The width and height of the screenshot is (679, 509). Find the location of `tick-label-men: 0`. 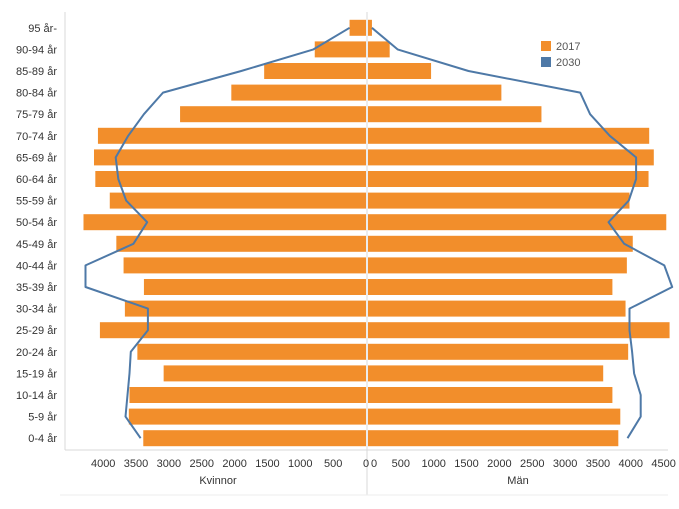

tick-label-men: 0 is located at coordinates (374, 464).